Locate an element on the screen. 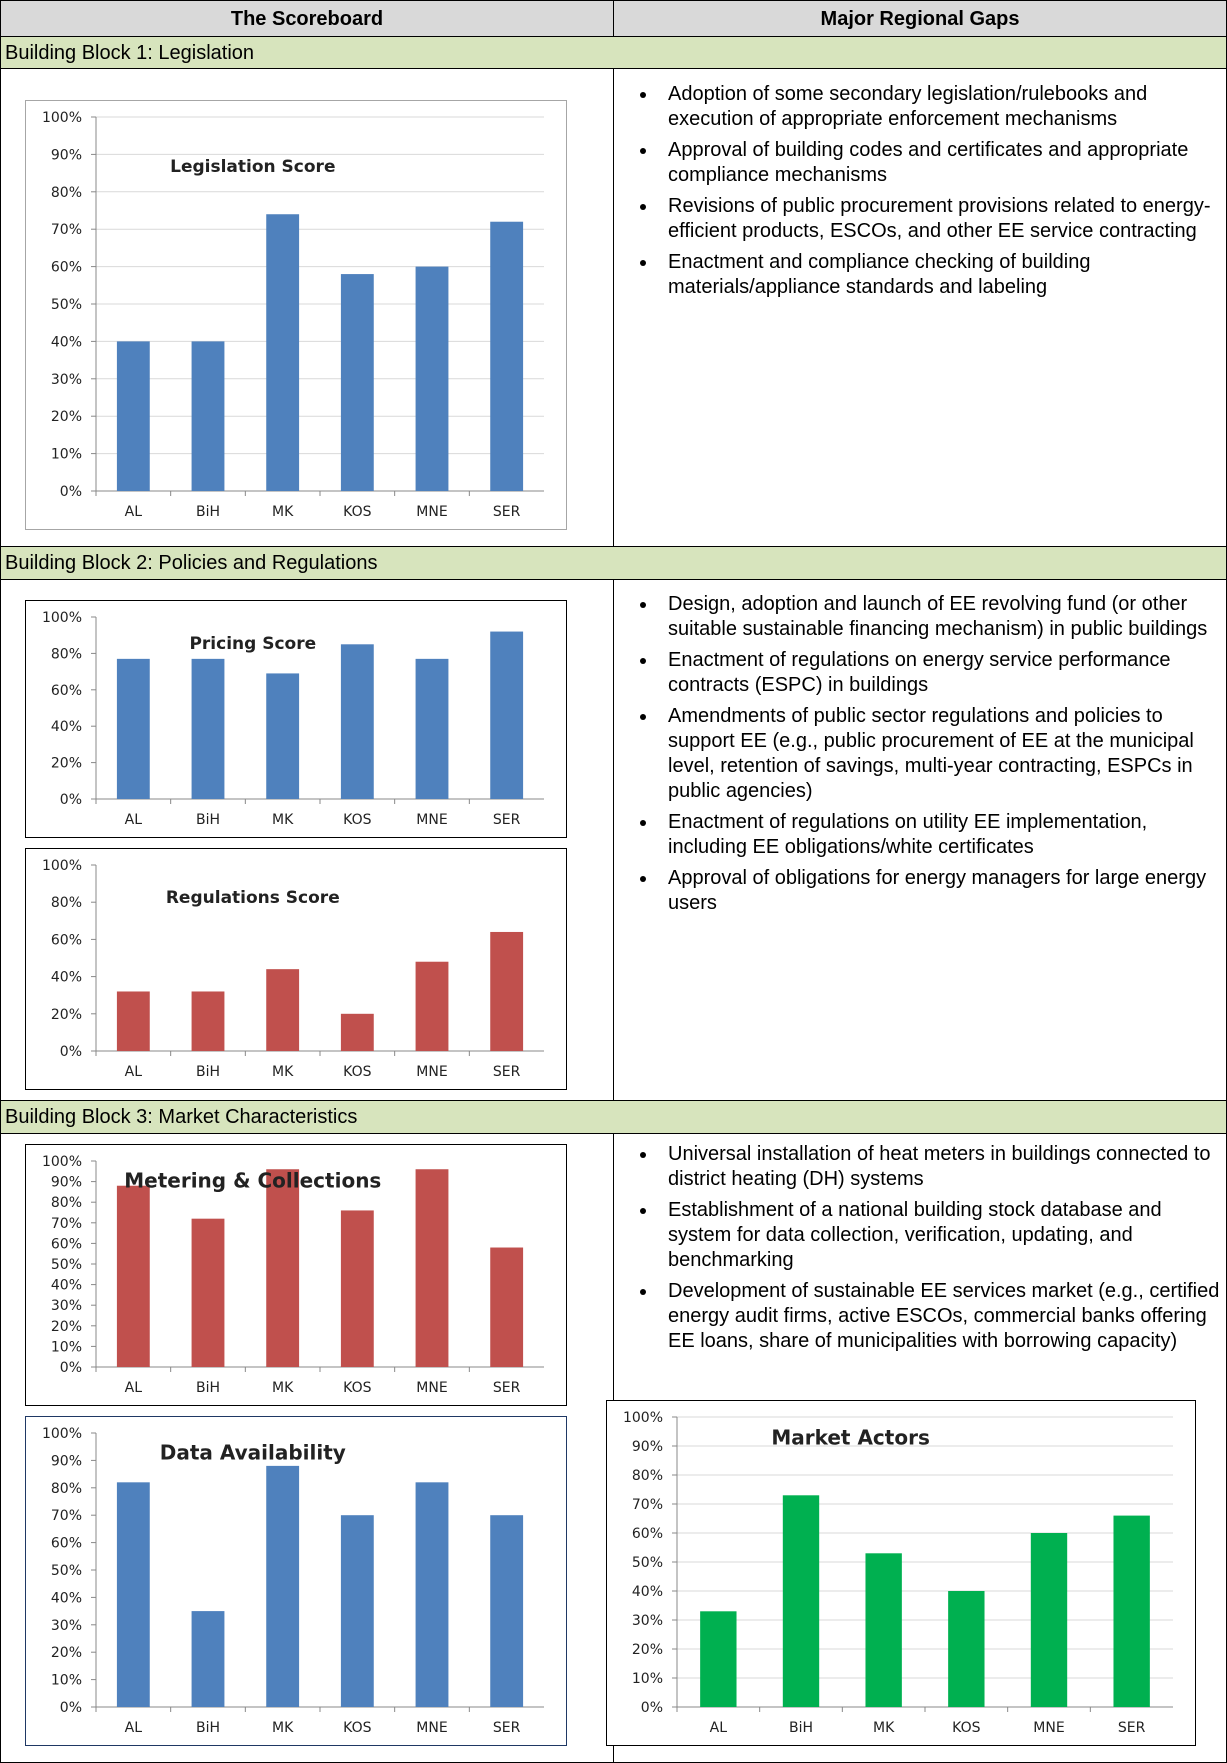 The image size is (1227, 1763). chart-title: Pricing Score is located at coordinates (252, 644).